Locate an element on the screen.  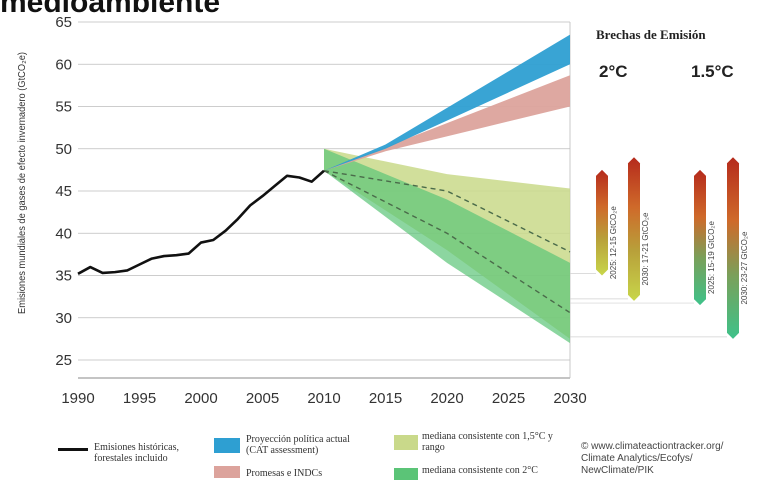
y-tick-label: 40 is located at coordinates (63, 233).